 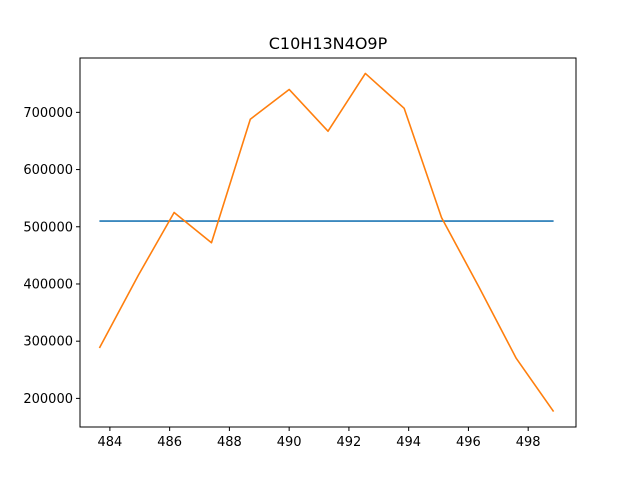 What do you see at coordinates (528, 442) in the screenshot?
I see `x-tick-label: 498` at bounding box center [528, 442].